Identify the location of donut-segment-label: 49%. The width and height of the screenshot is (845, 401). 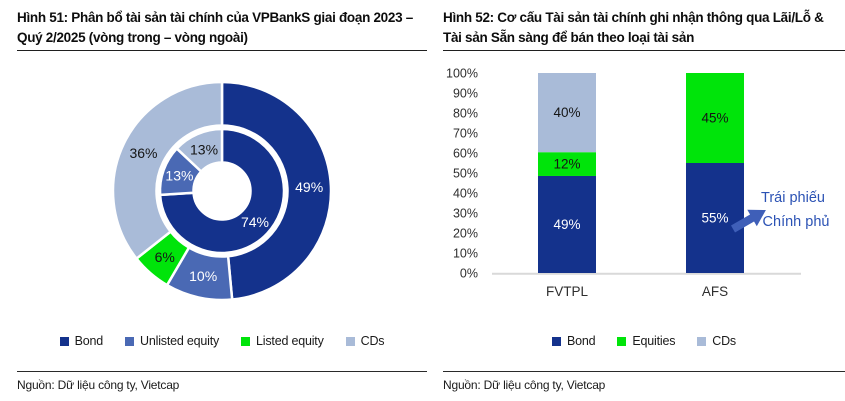
(309, 187).